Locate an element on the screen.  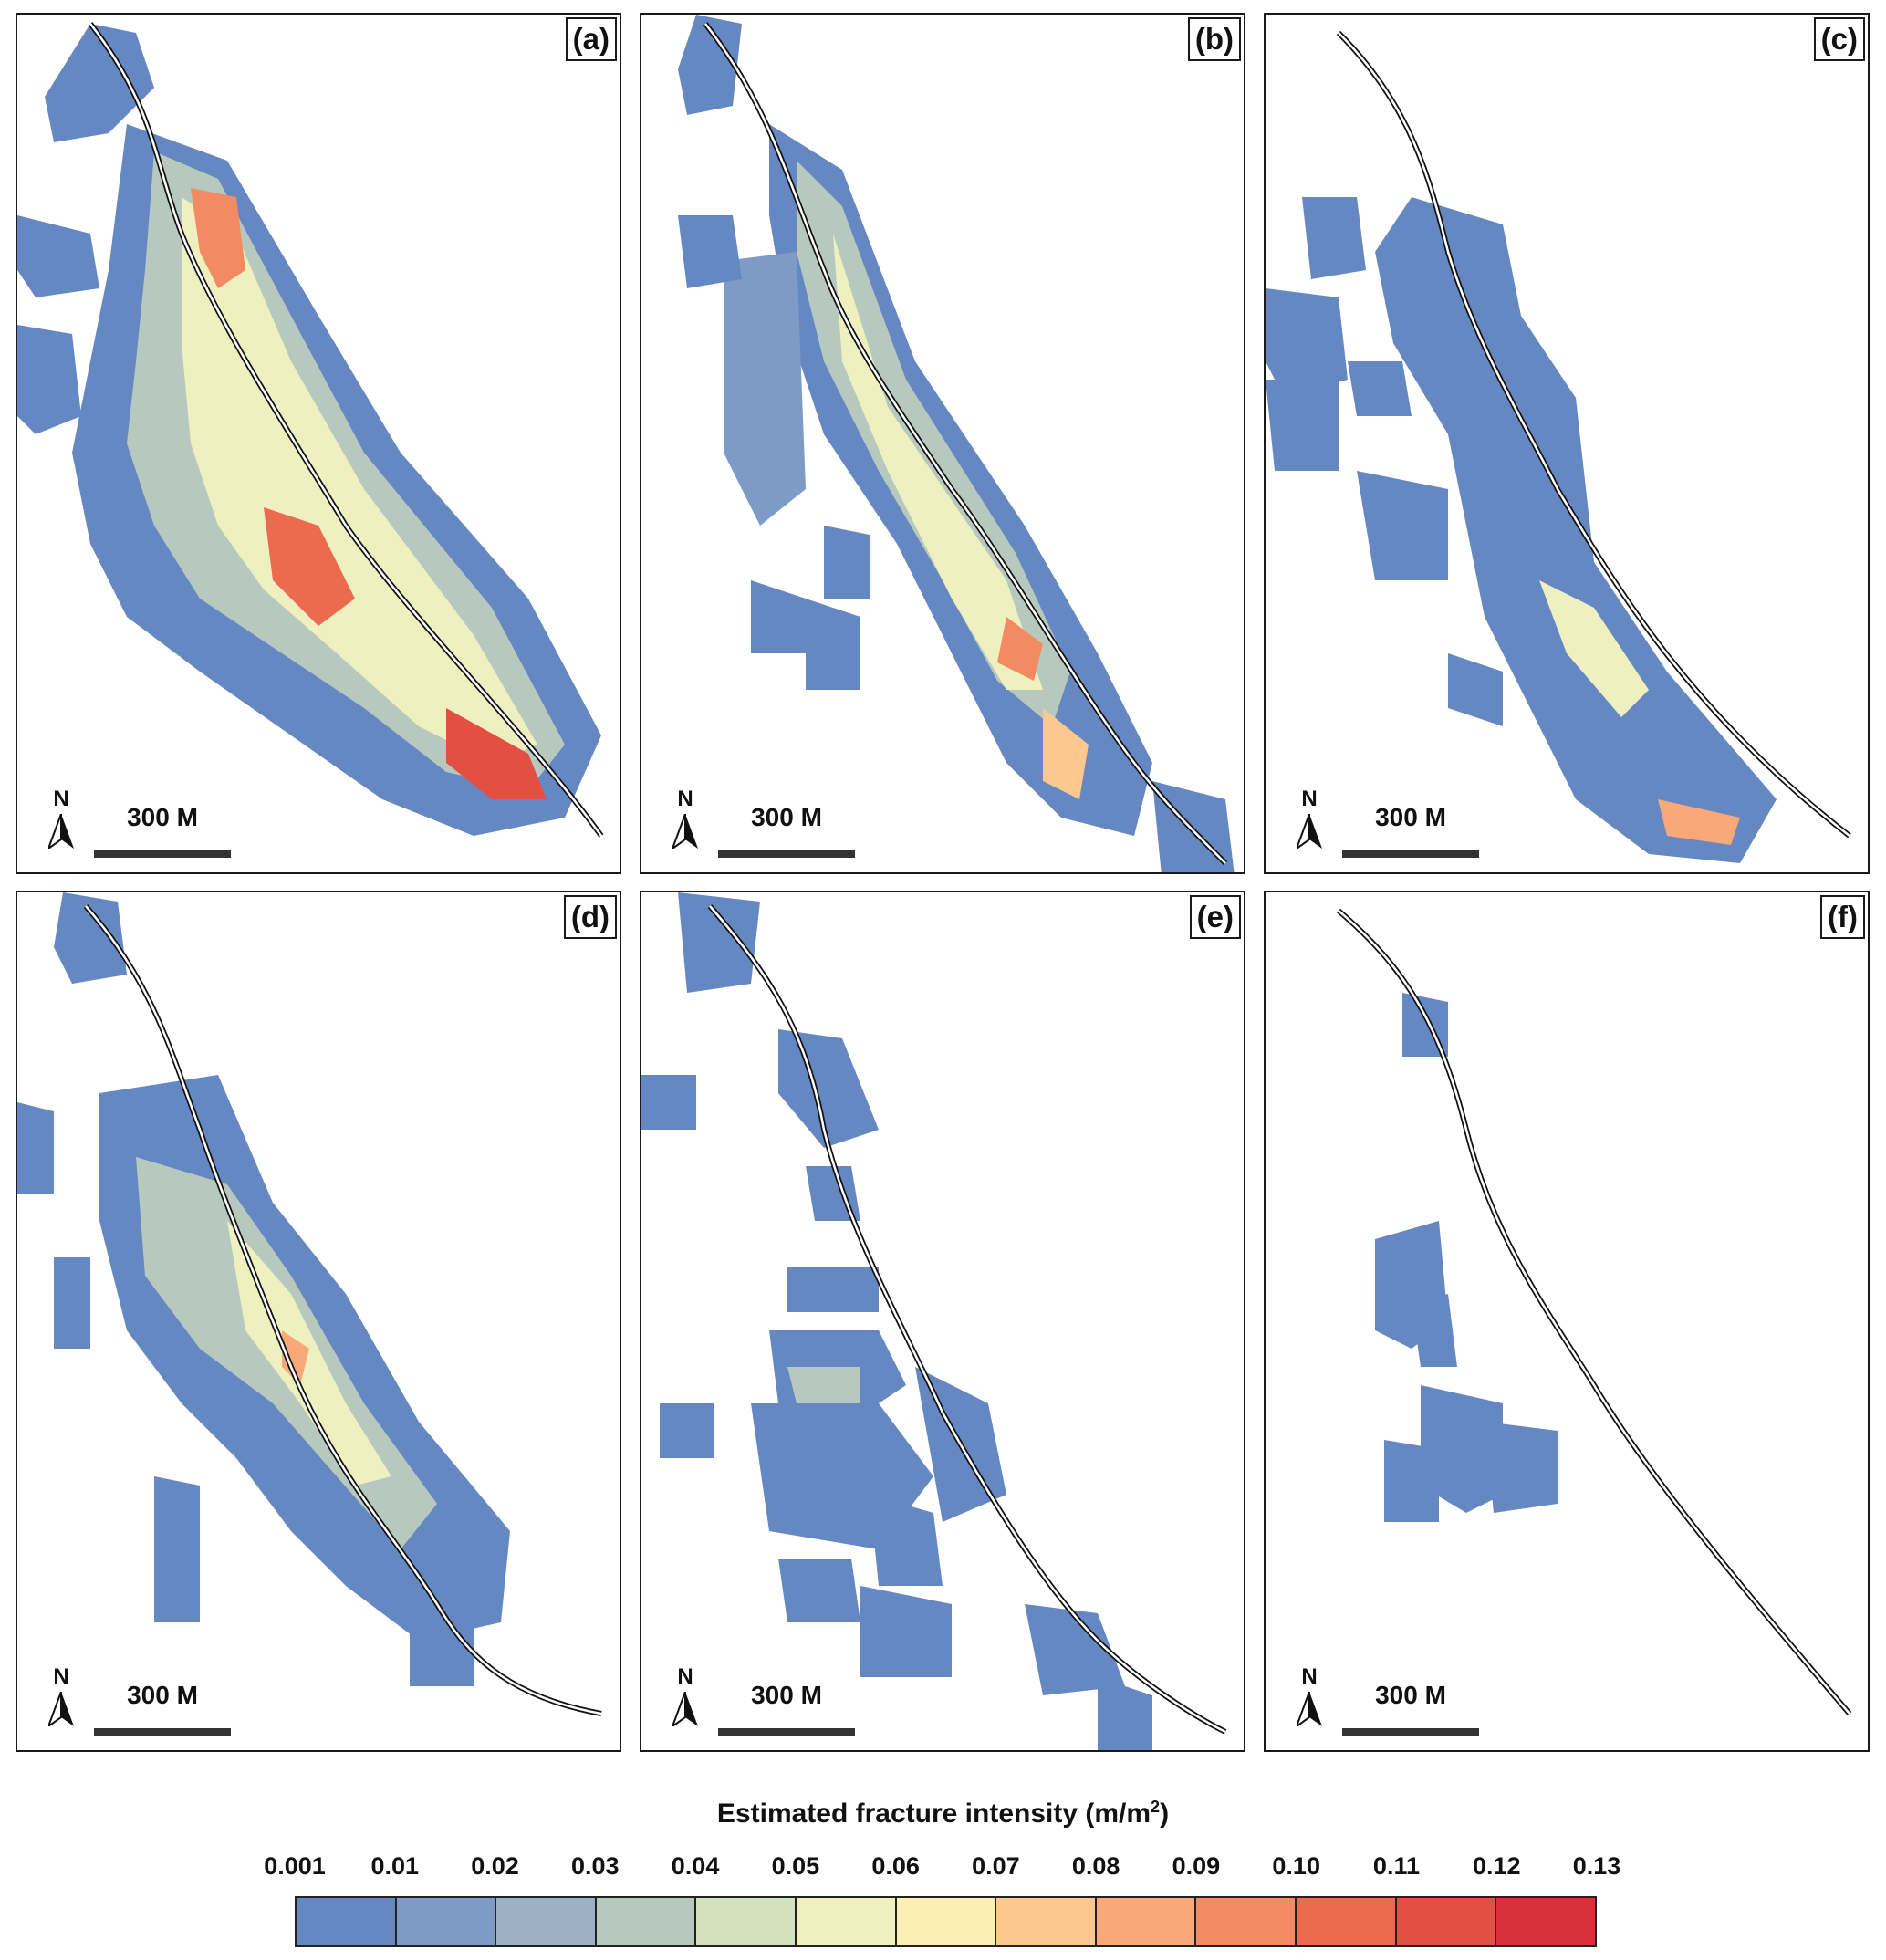
legend-tick-label: 0.08 is located at coordinates (1095, 1866).